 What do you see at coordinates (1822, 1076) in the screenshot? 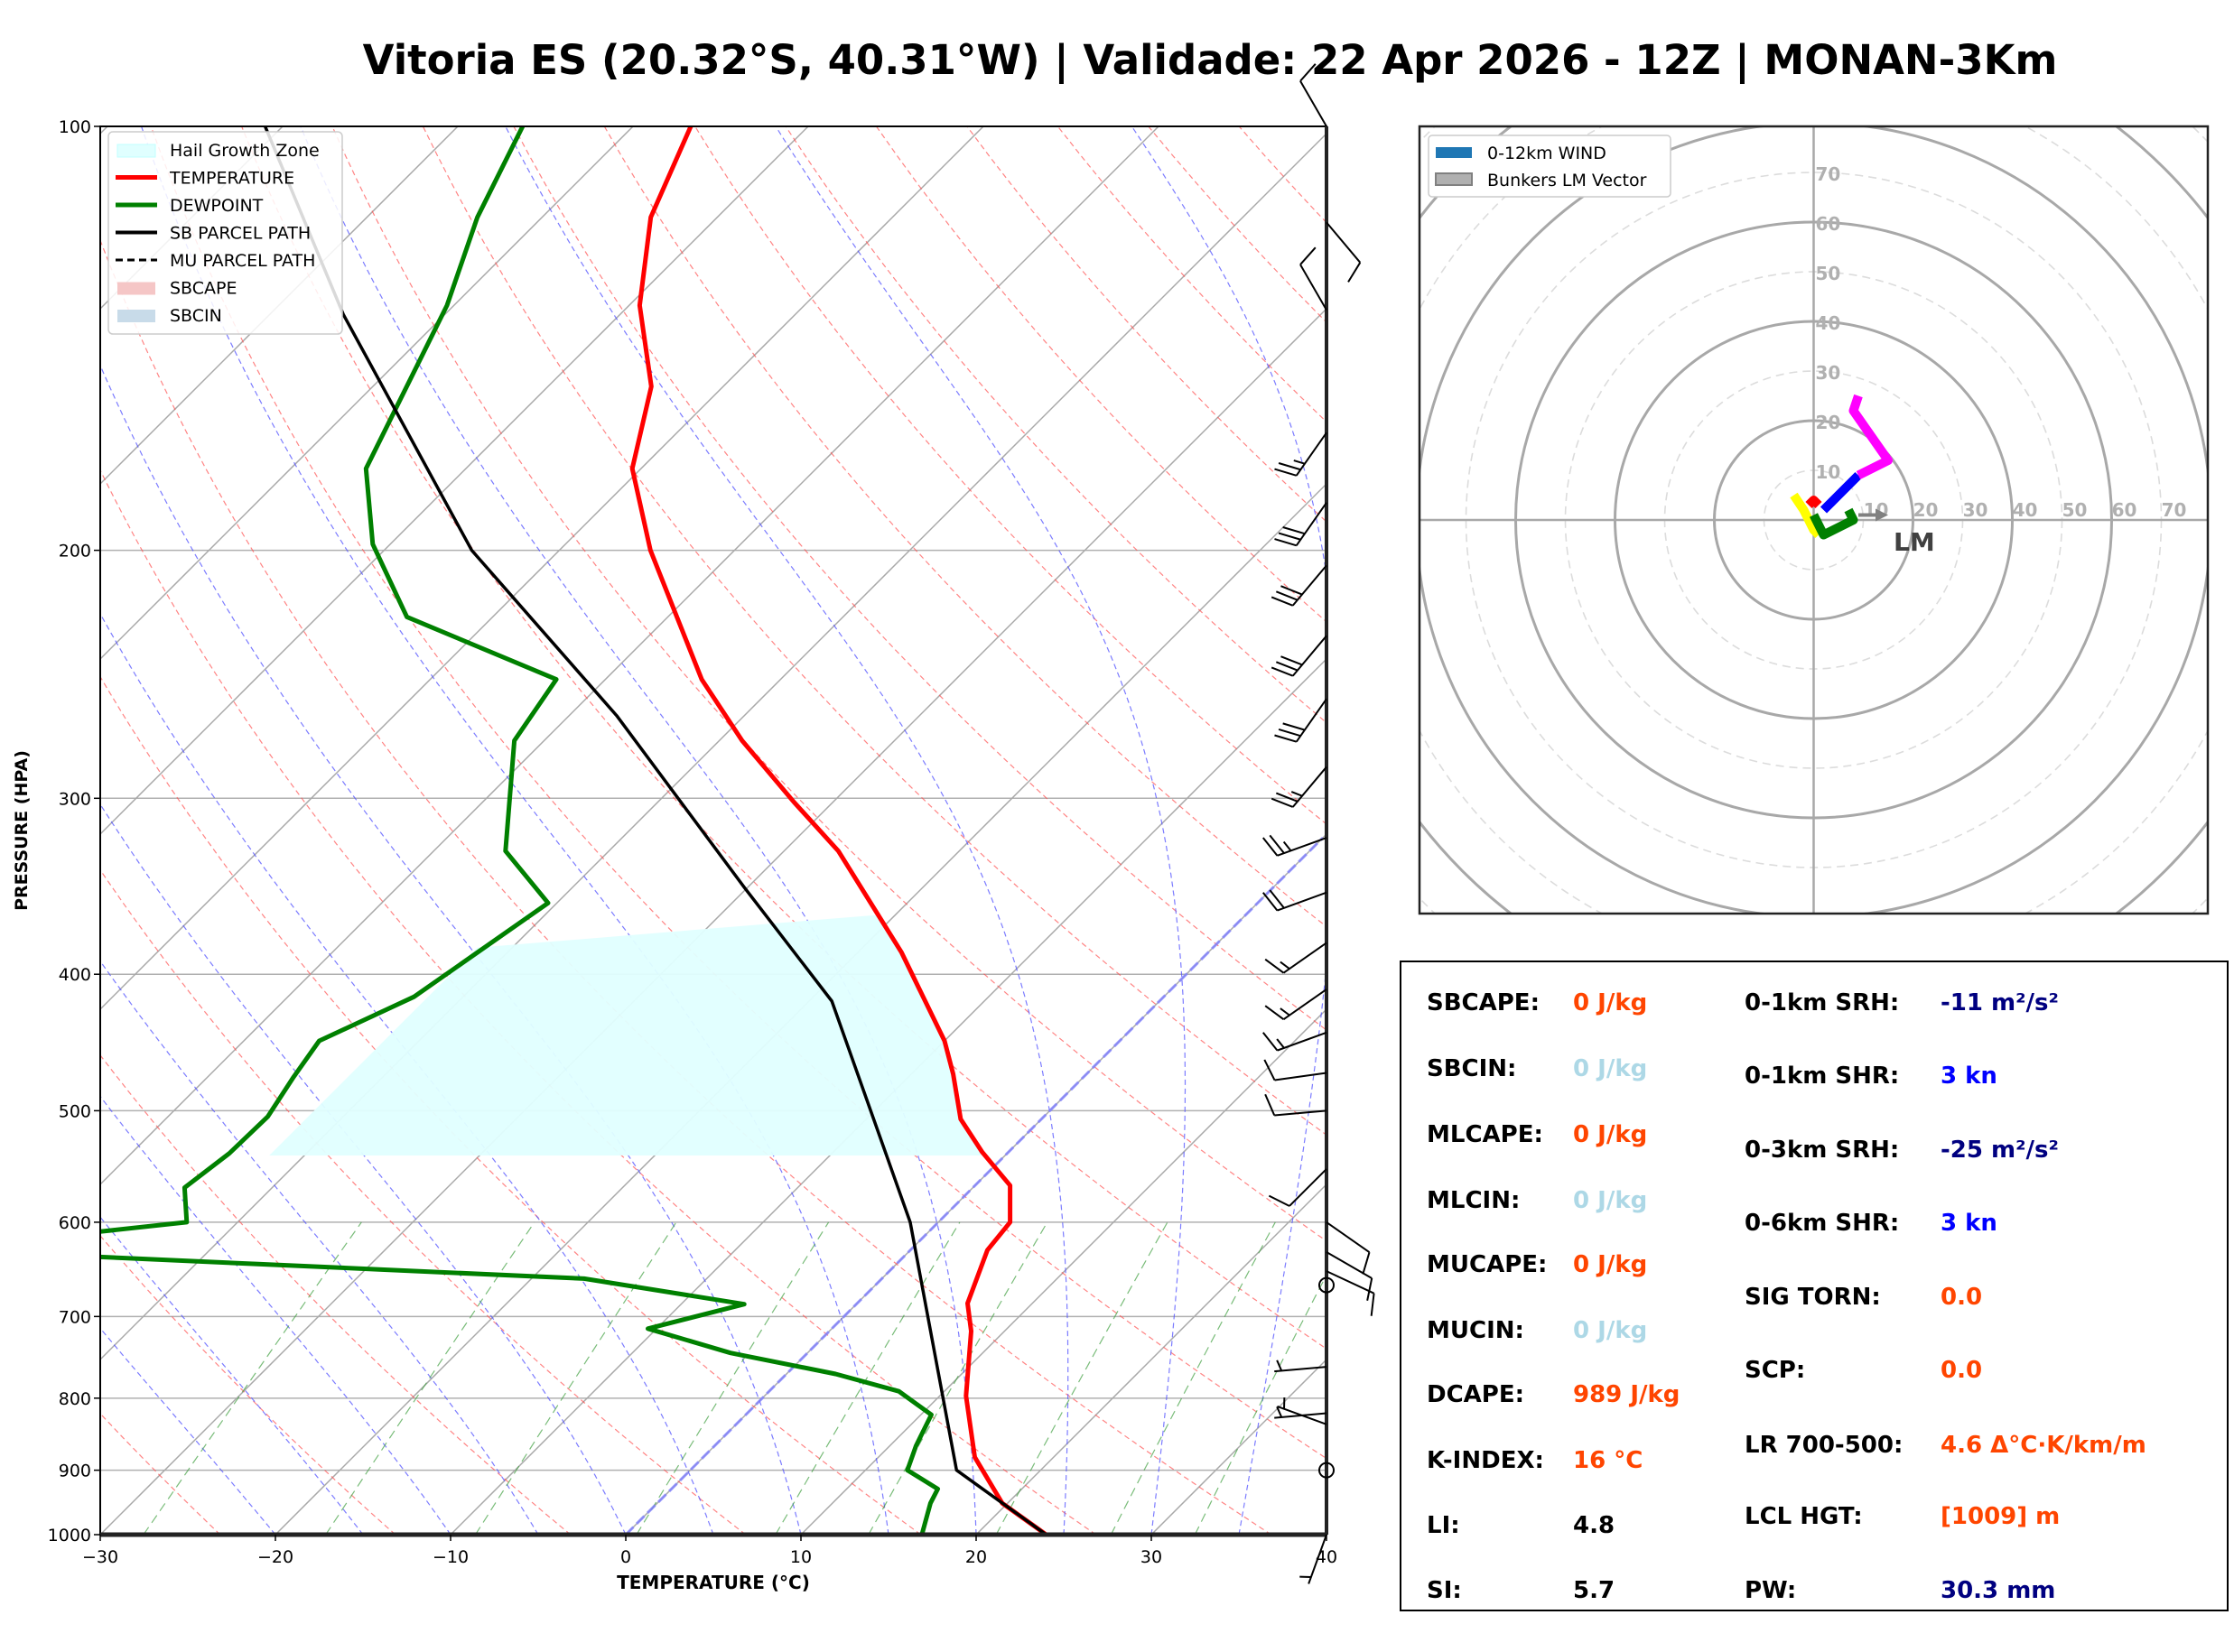
I see `stat-label: 0-1km SHR:` at bounding box center [1822, 1076].